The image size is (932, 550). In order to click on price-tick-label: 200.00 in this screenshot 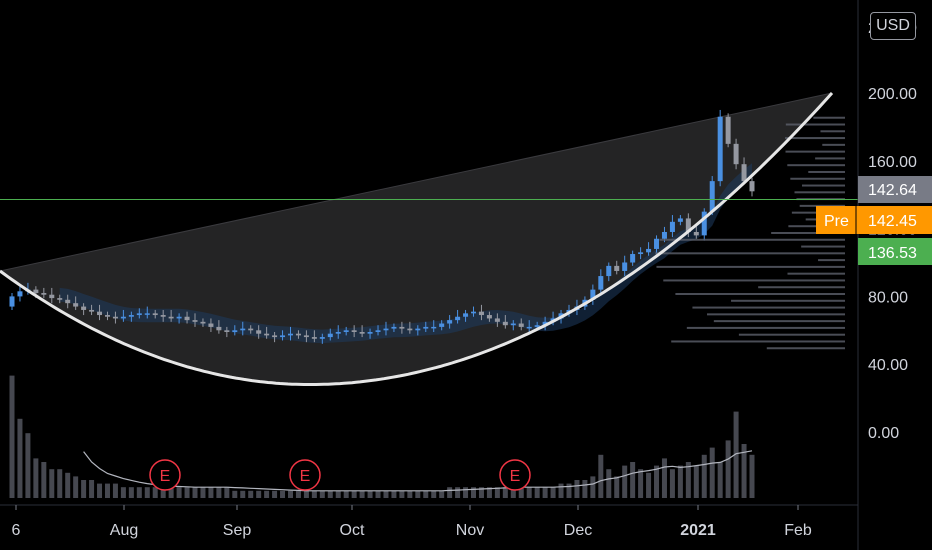, I will do `click(892, 94)`.